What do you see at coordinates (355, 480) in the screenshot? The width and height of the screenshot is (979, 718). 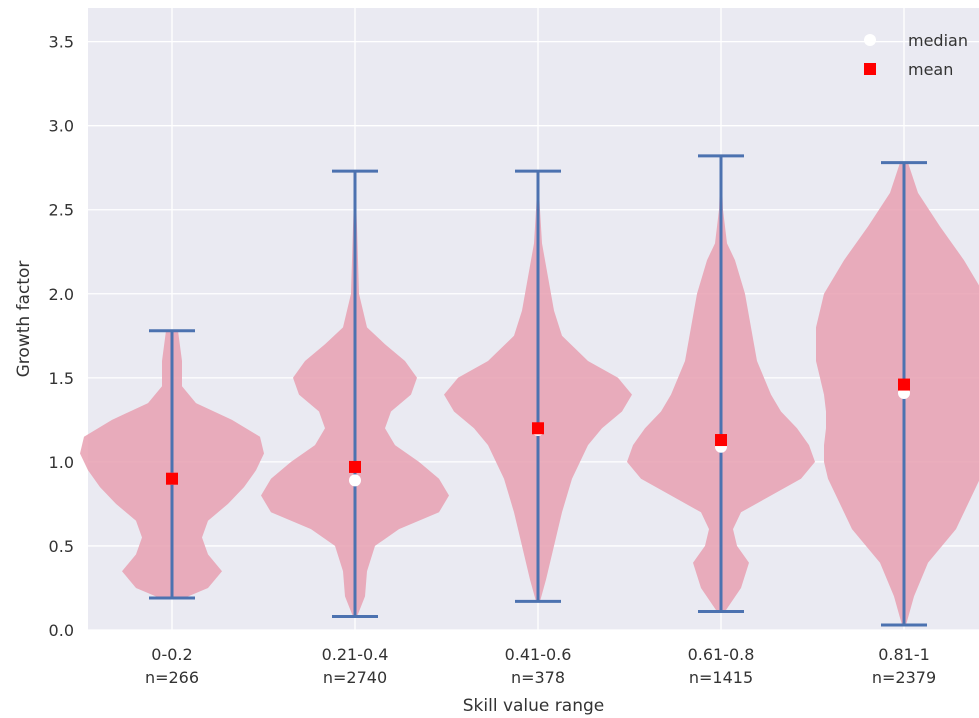 I see `median-marker` at bounding box center [355, 480].